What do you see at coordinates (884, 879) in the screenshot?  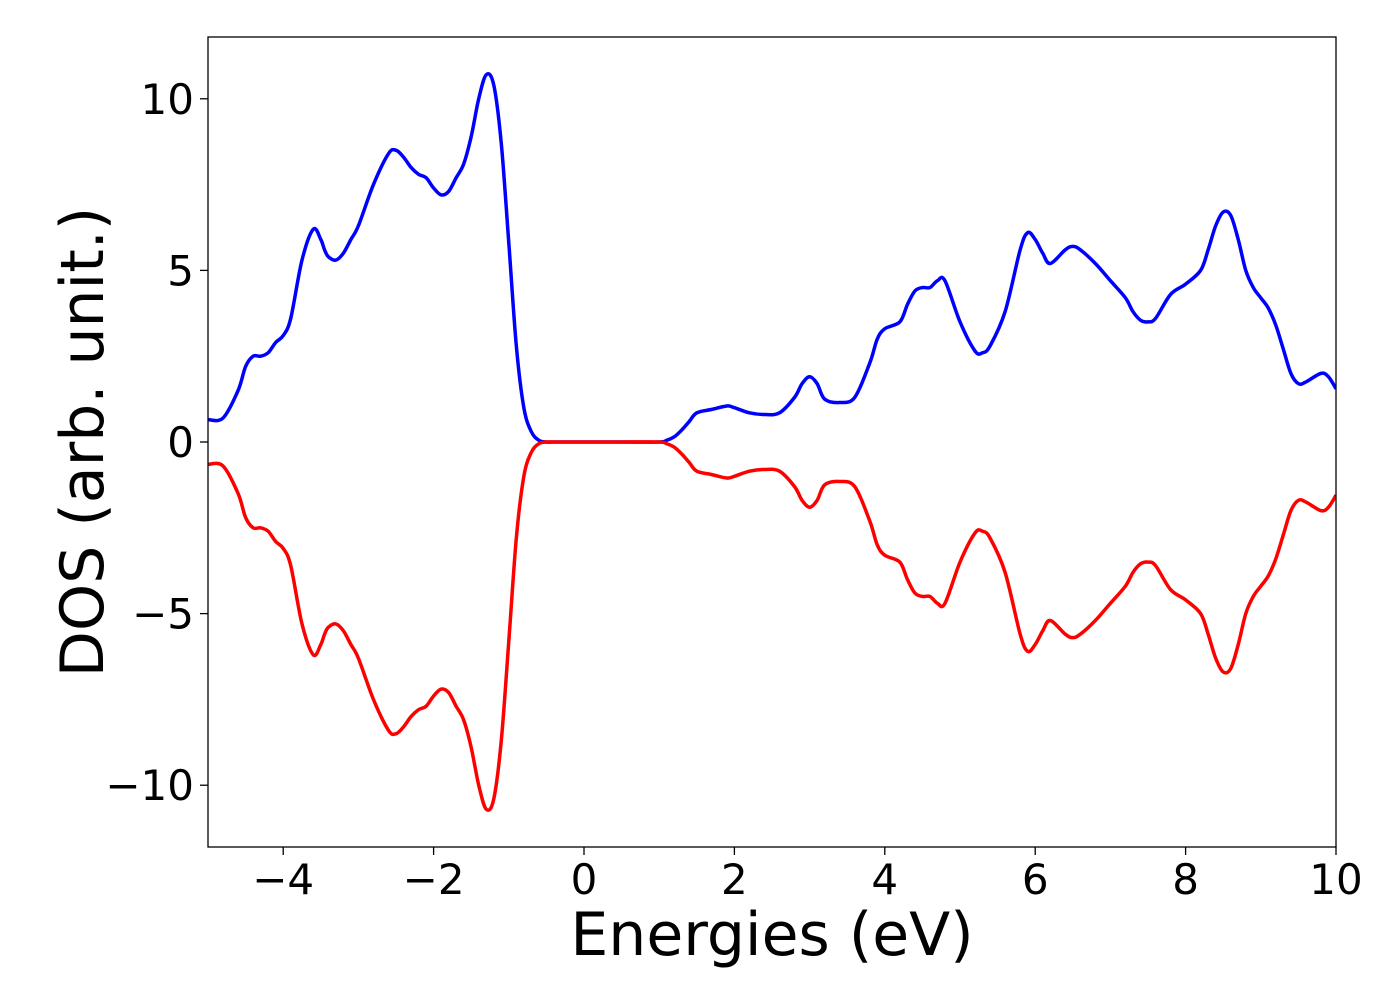 I see `x-tick-label: 4` at bounding box center [884, 879].